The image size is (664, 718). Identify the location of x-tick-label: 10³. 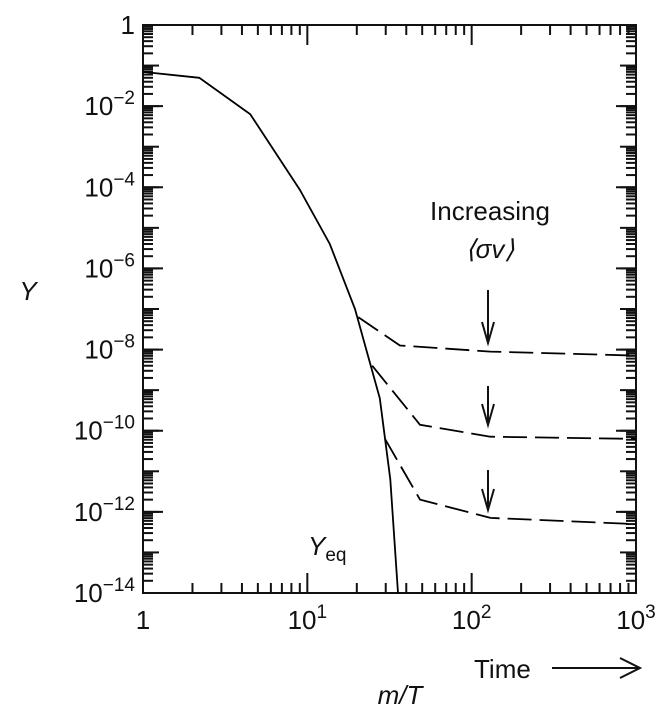
(636, 618).